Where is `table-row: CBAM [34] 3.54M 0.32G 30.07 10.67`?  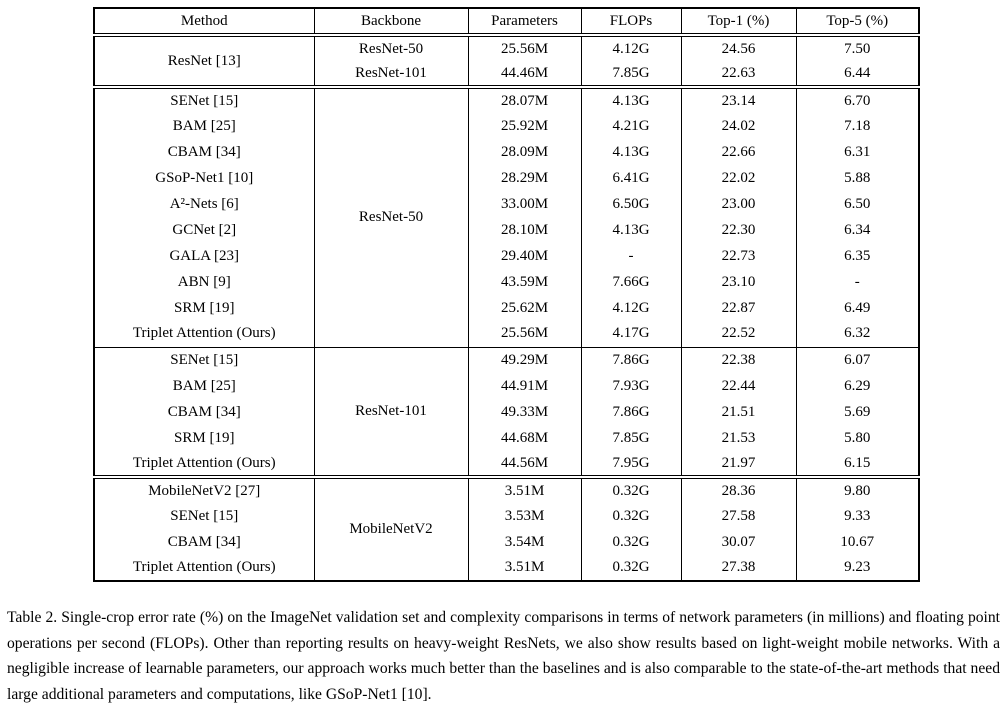 table-row: CBAM [34] 3.54M 0.32G 30.07 10.67 is located at coordinates (506, 542).